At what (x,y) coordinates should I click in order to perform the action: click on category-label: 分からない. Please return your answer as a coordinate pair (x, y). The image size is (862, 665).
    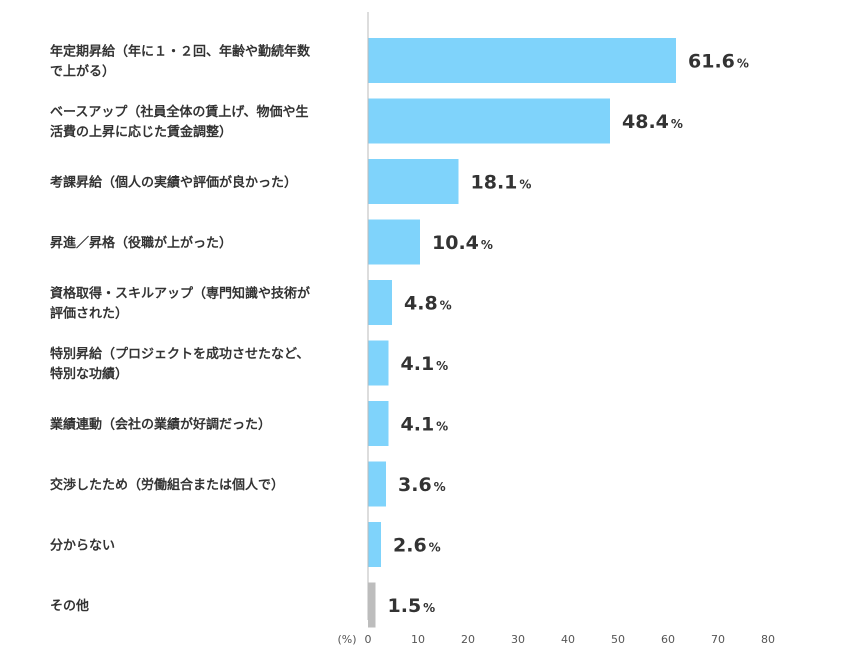
    Looking at the image, I should click on (82, 546).